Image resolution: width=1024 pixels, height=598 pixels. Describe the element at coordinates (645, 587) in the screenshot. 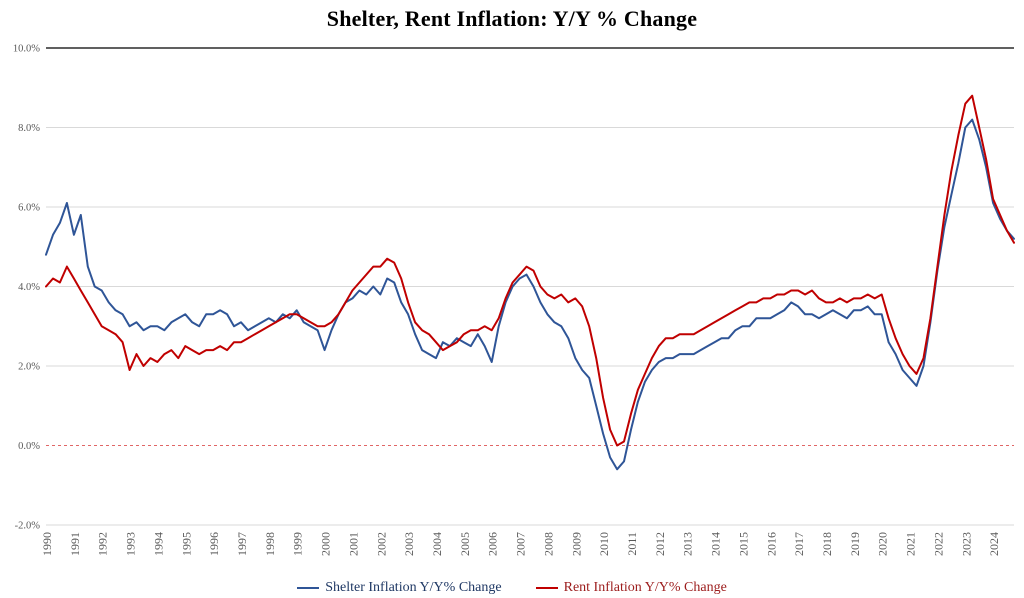

I see `legend-label-rent: Rent Inflation Y/Y% Change` at that location.